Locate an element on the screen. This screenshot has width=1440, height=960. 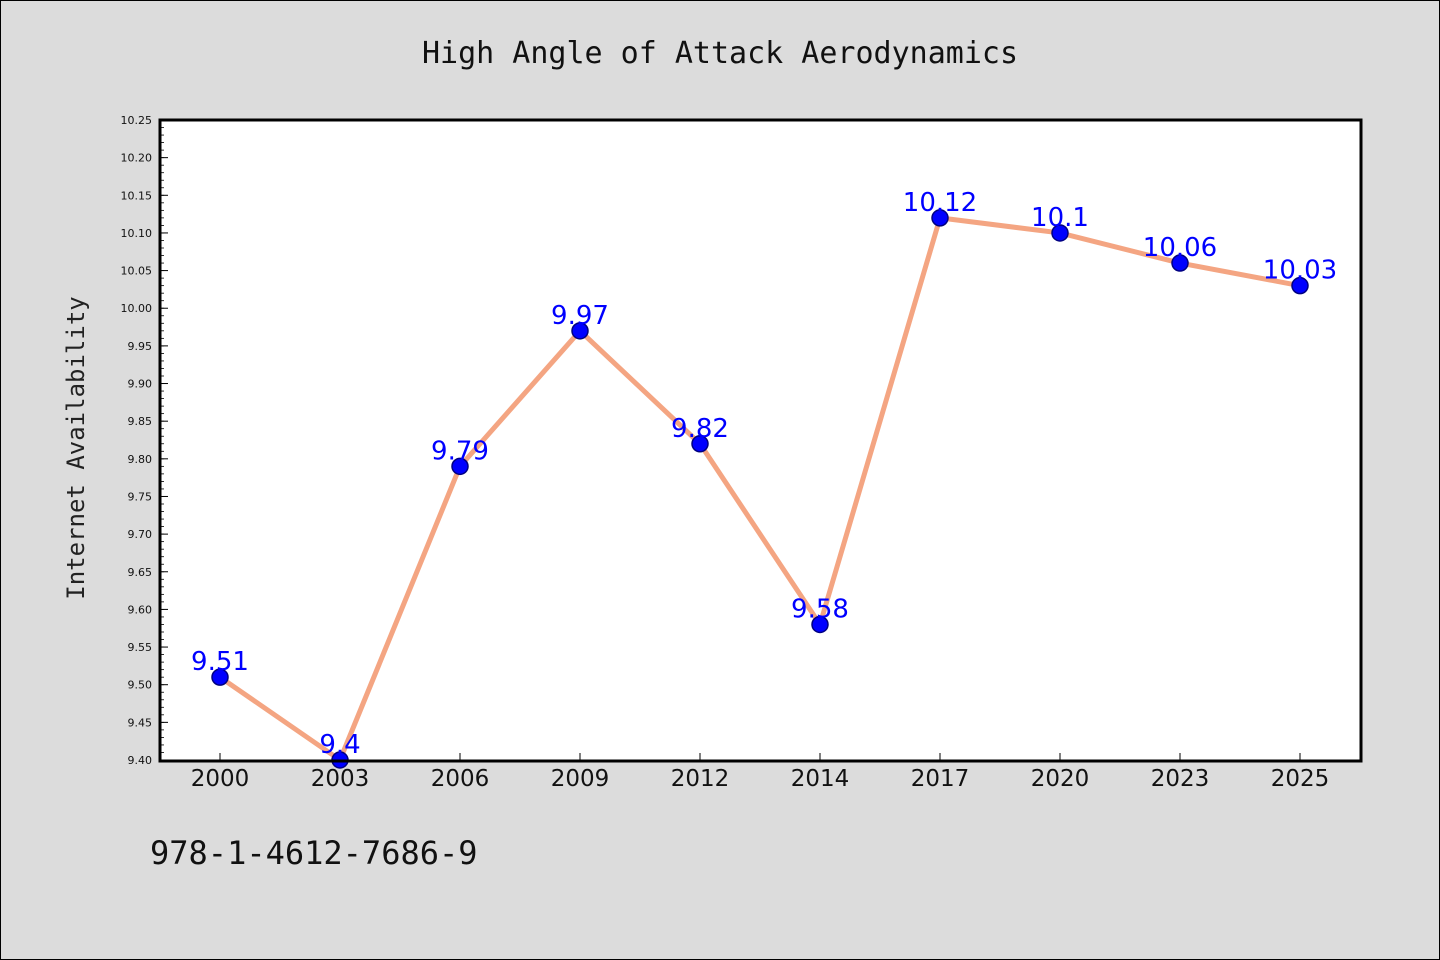
y-tick-label: 10.25 is located at coordinates (137, 120).